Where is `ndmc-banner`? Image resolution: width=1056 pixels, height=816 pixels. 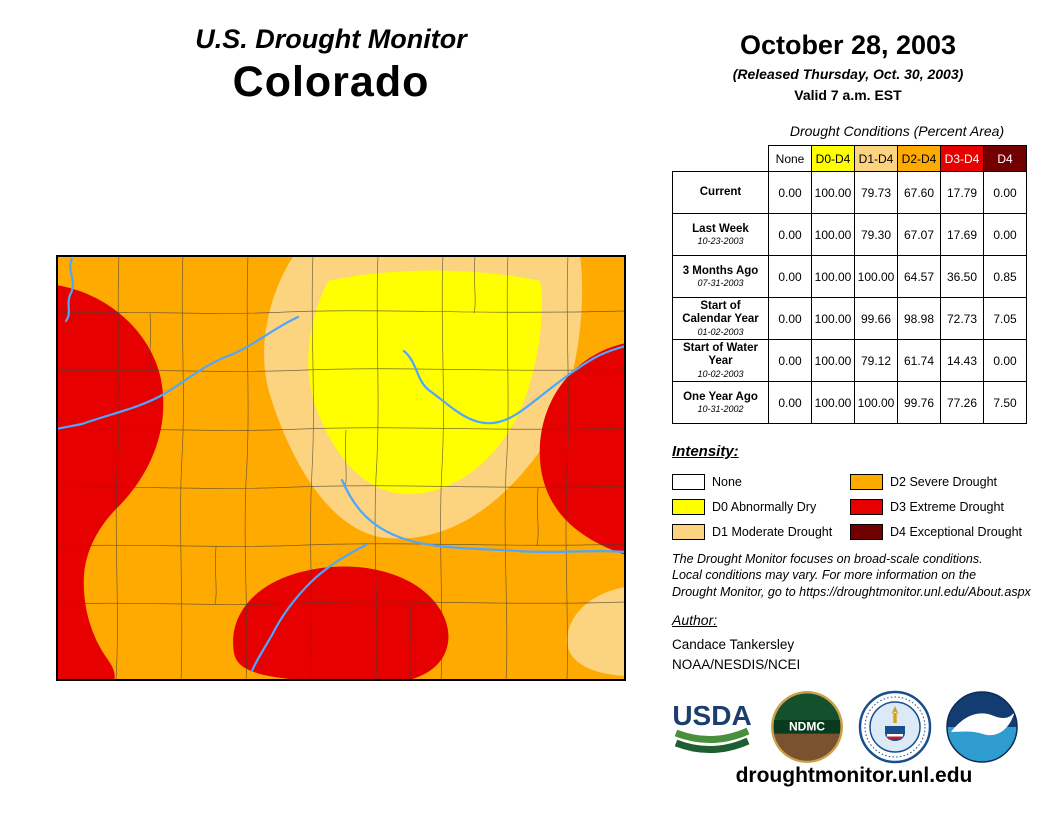 ndmc-banner is located at coordinates (807, 726).